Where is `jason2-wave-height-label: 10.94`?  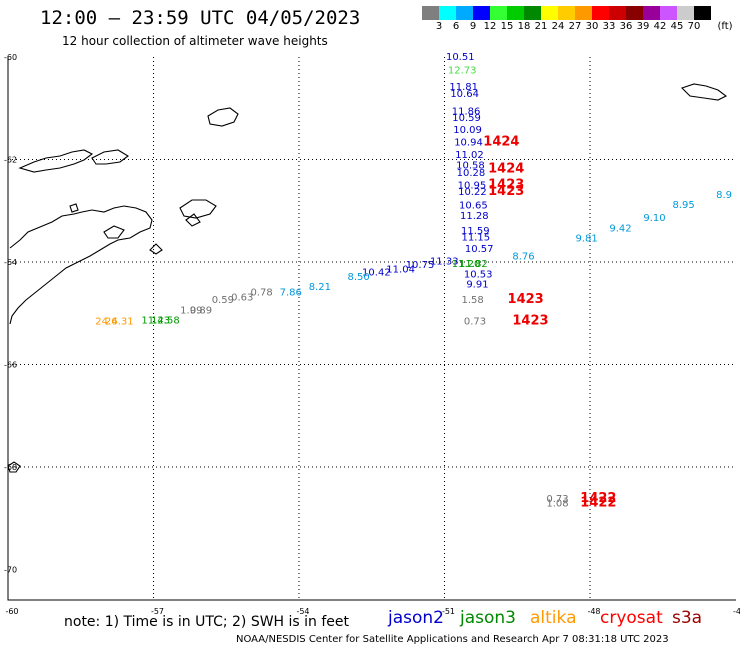
jason2-wave-height-label: 10.94 is located at coordinates (468, 143).